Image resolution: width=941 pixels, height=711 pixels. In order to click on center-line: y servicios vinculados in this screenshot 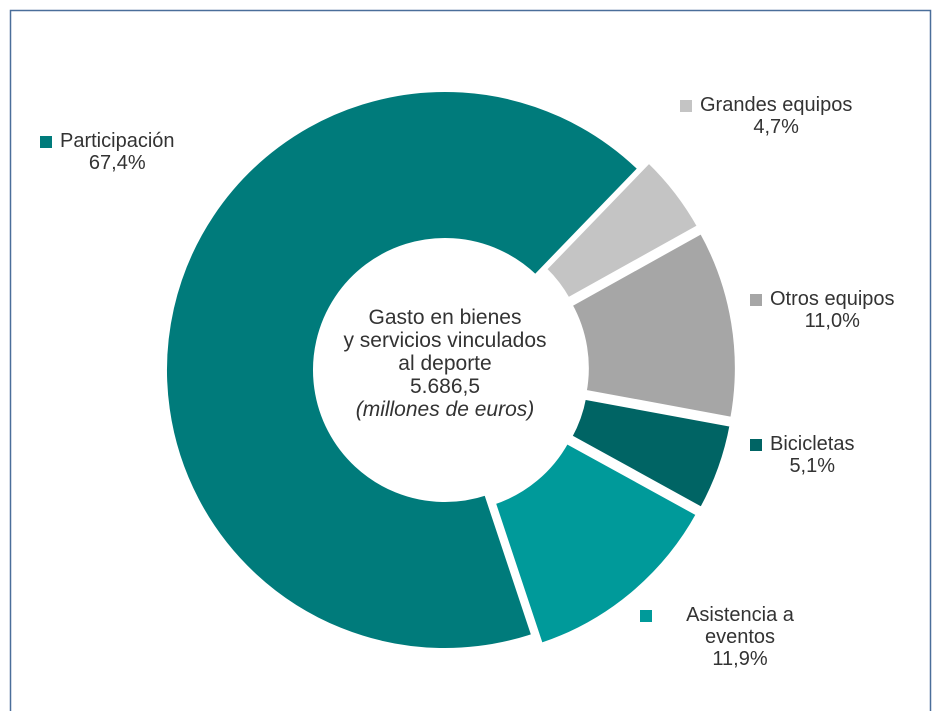, I will do `click(445, 340)`.